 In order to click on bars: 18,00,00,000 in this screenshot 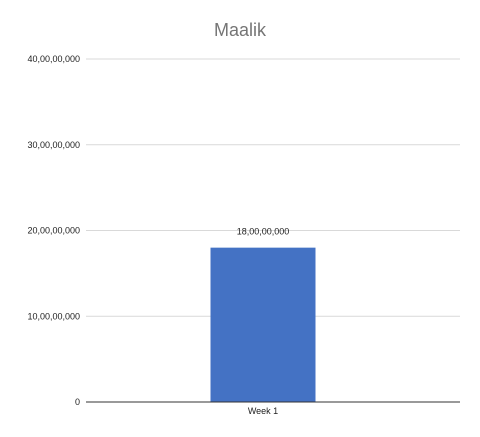, I will do `click(263, 314)`.